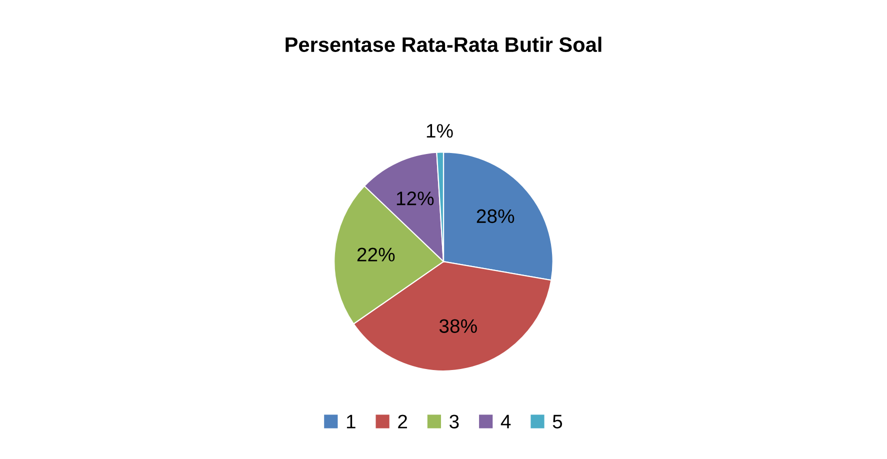  I want to click on legend-label: 5, so click(557, 421).